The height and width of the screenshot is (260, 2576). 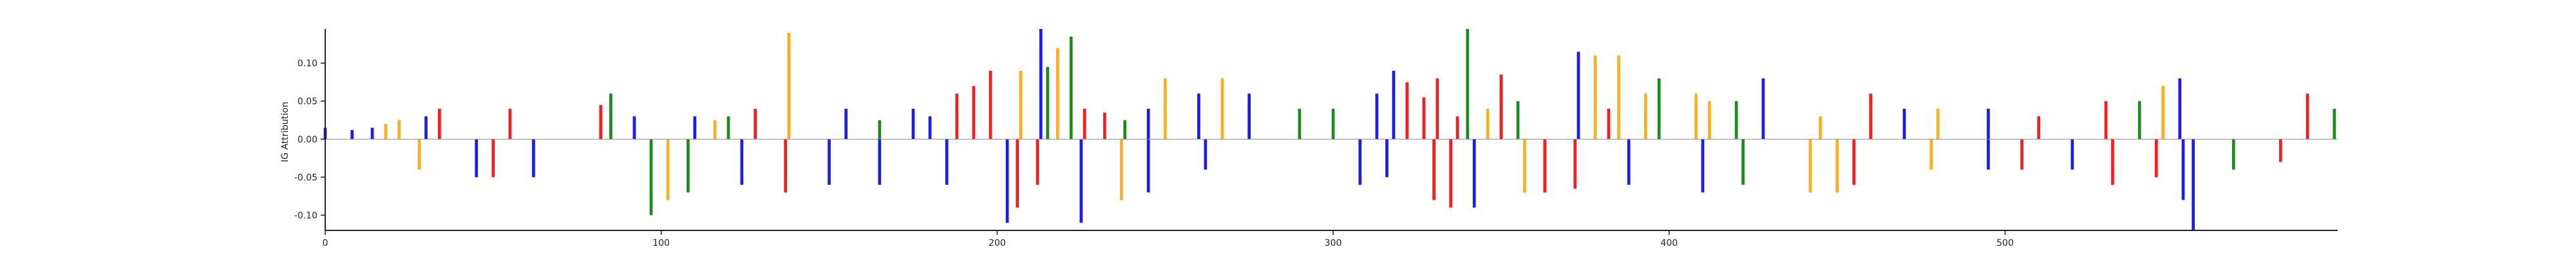 What do you see at coordinates (1333, 243) in the screenshot?
I see `x-tick-label: 300` at bounding box center [1333, 243].